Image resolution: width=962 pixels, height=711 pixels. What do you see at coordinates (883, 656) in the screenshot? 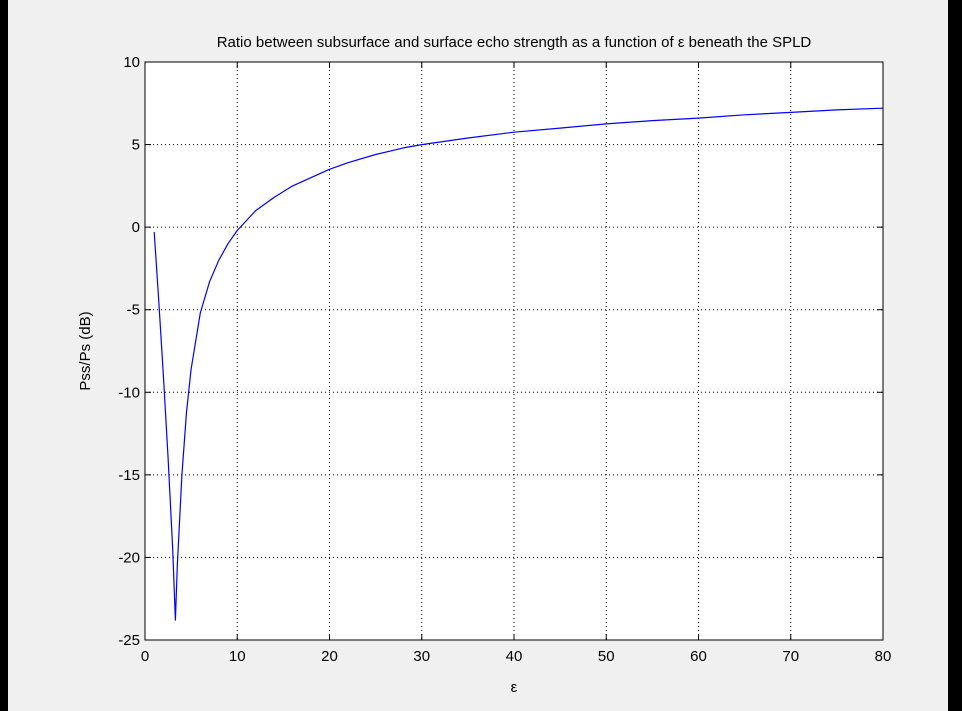
I see `x-tick-label: 80` at bounding box center [883, 656].